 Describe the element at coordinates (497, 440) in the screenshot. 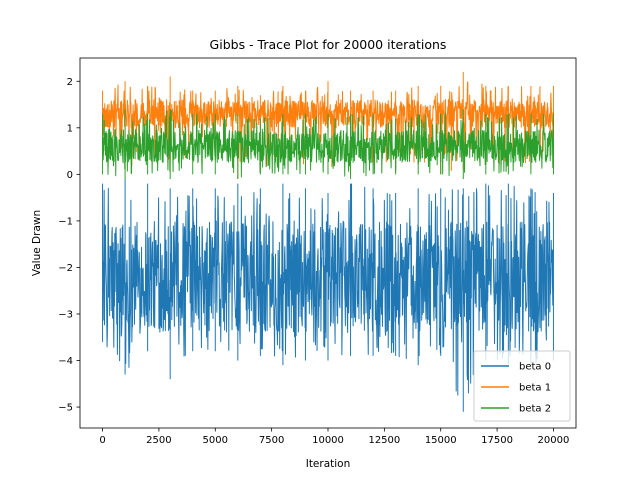

I see `x-tick-label: 17500` at that location.